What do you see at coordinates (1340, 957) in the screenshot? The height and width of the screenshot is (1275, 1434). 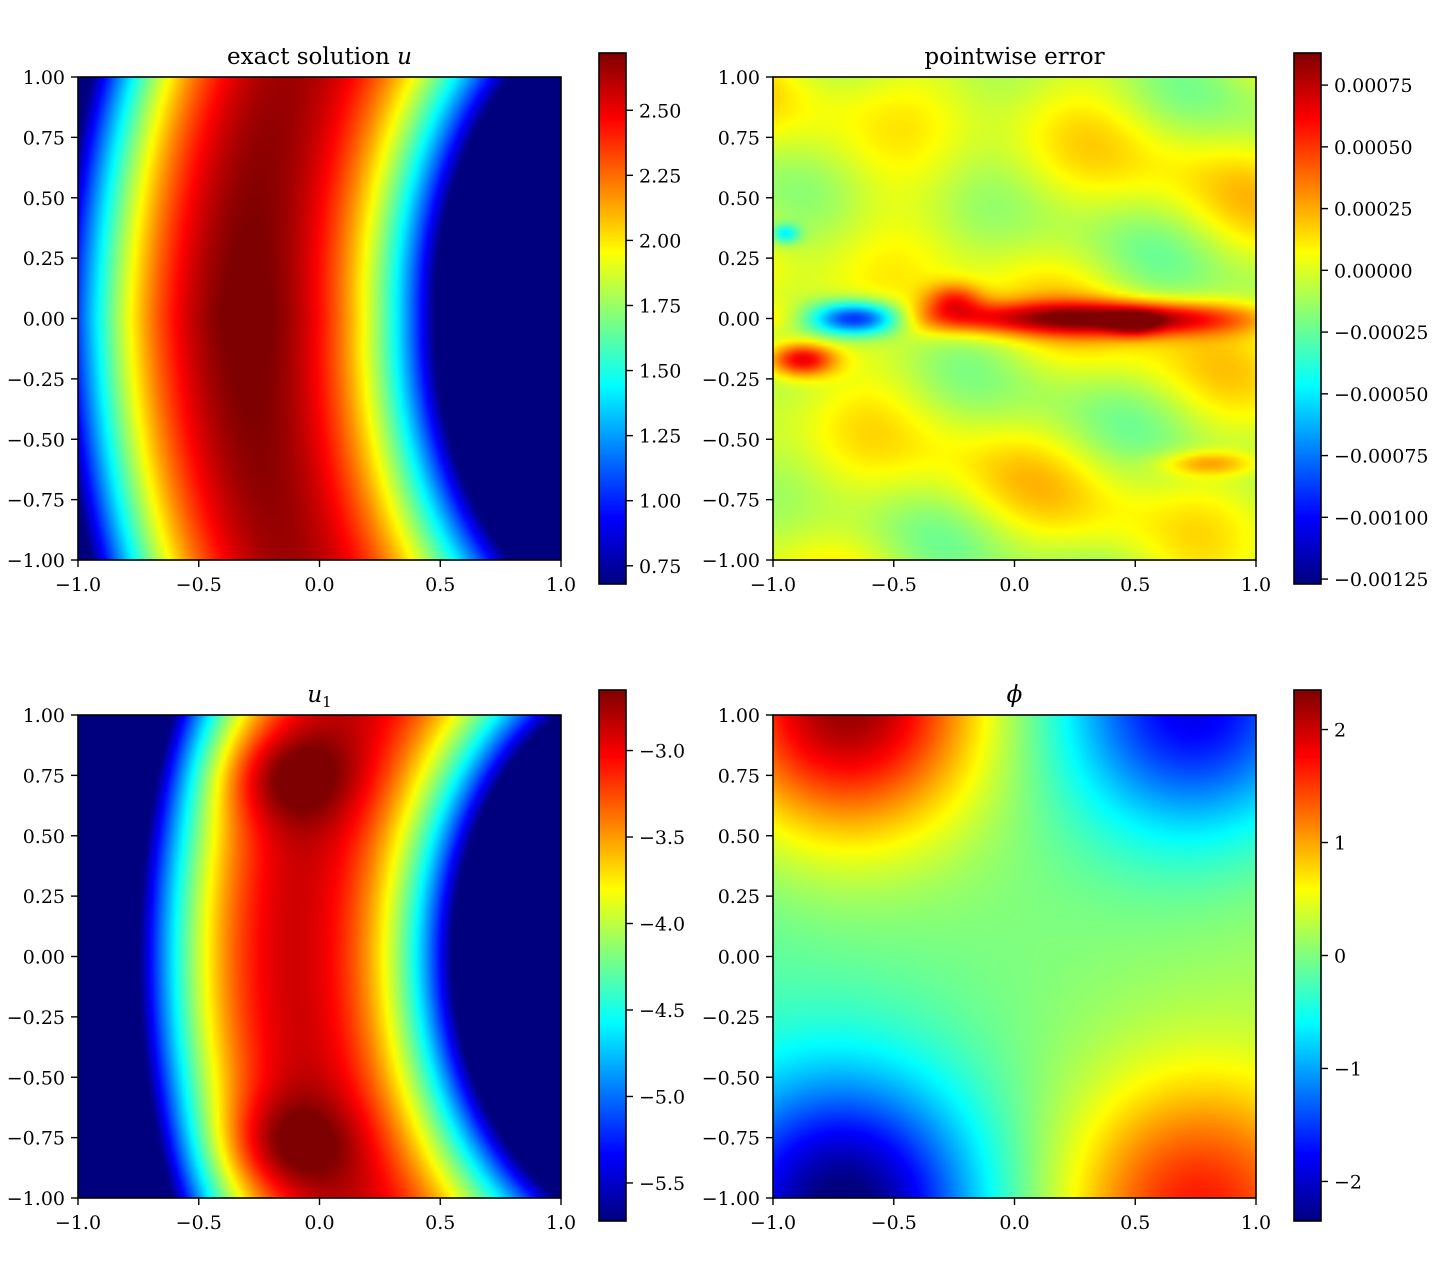 I see `colorbar-tick-label: 0` at bounding box center [1340, 957].